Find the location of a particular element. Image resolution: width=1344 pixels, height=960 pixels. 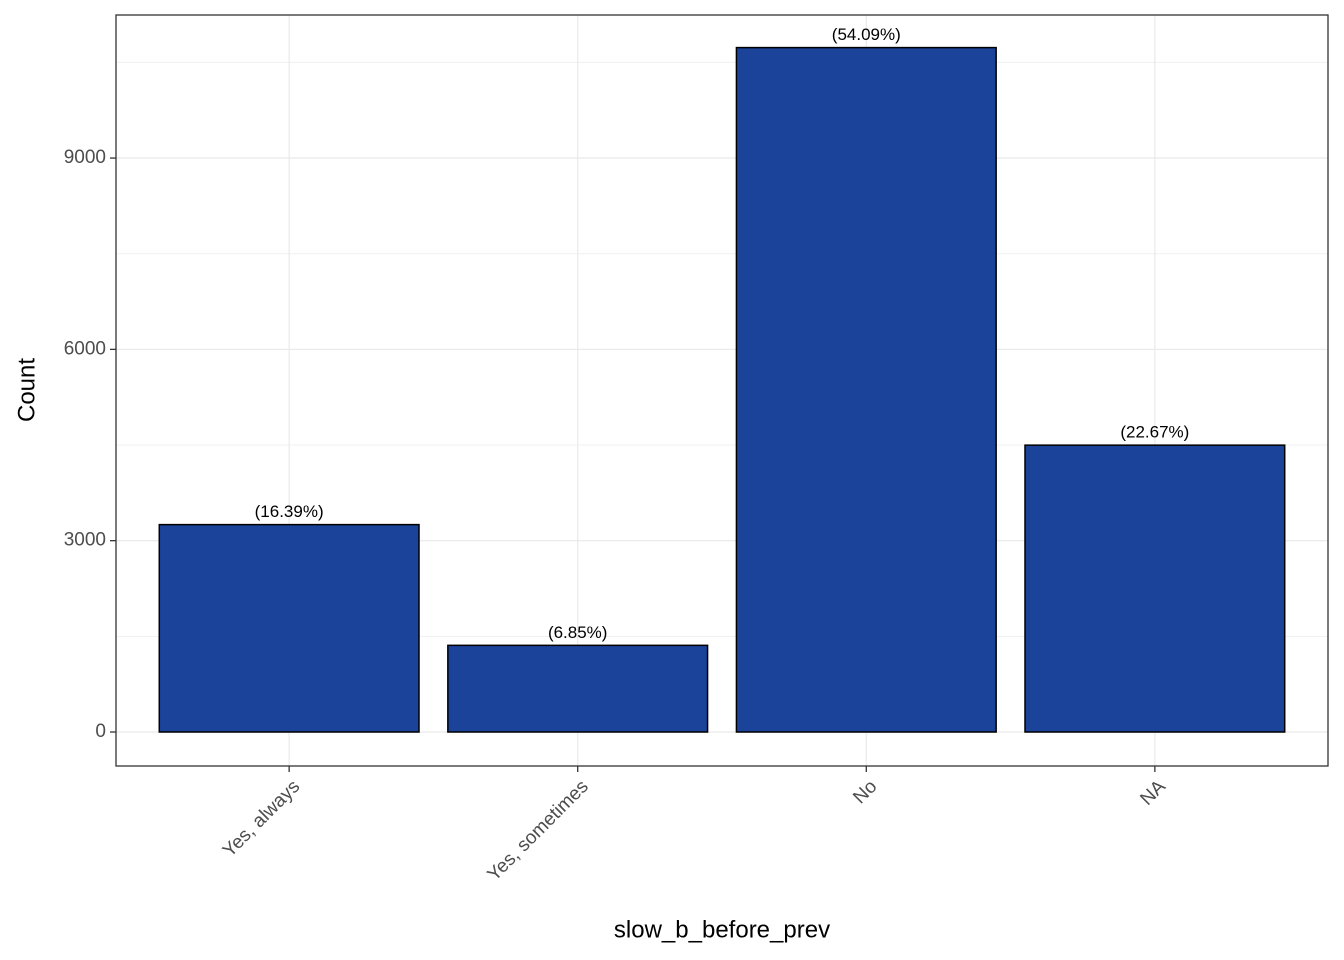

x-axis-title: slow_b_before_prev is located at coordinates (722, 929).